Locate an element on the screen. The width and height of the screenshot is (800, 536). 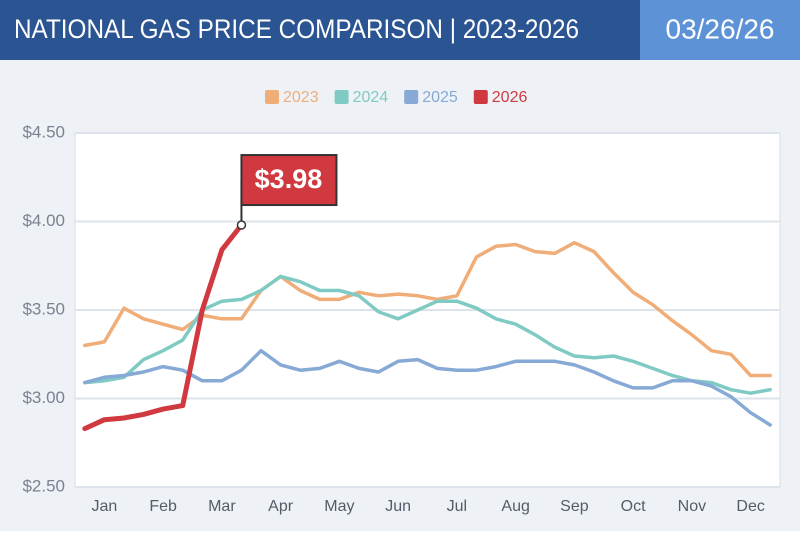
y-tick-label: $3.50 is located at coordinates (43, 308).